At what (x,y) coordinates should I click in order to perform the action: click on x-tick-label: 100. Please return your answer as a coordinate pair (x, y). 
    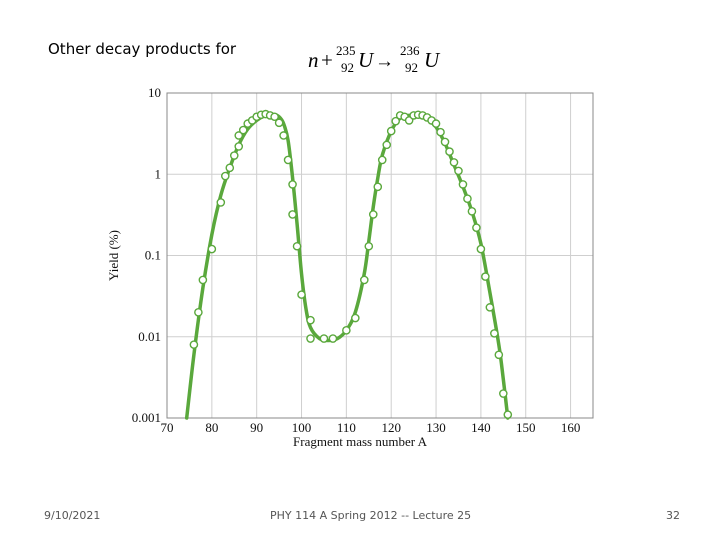
    Looking at the image, I should click on (302, 427).